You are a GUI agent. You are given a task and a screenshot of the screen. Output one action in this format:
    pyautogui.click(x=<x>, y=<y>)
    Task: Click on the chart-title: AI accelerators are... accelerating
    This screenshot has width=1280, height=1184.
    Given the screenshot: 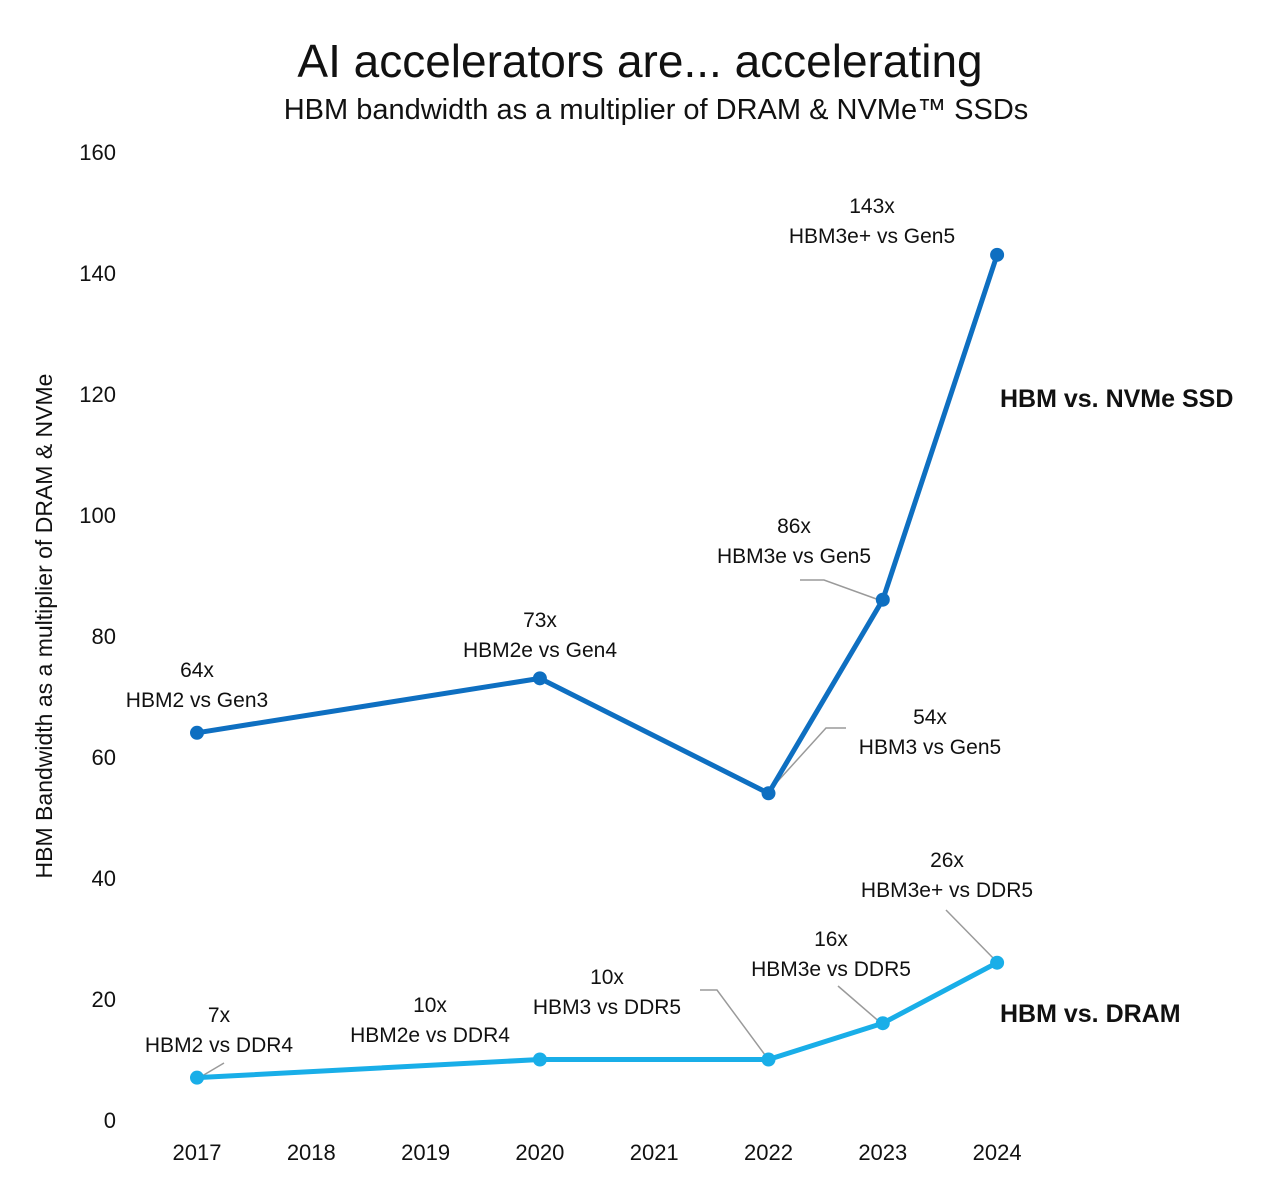 What is the action you would take?
    pyautogui.click(x=640, y=61)
    